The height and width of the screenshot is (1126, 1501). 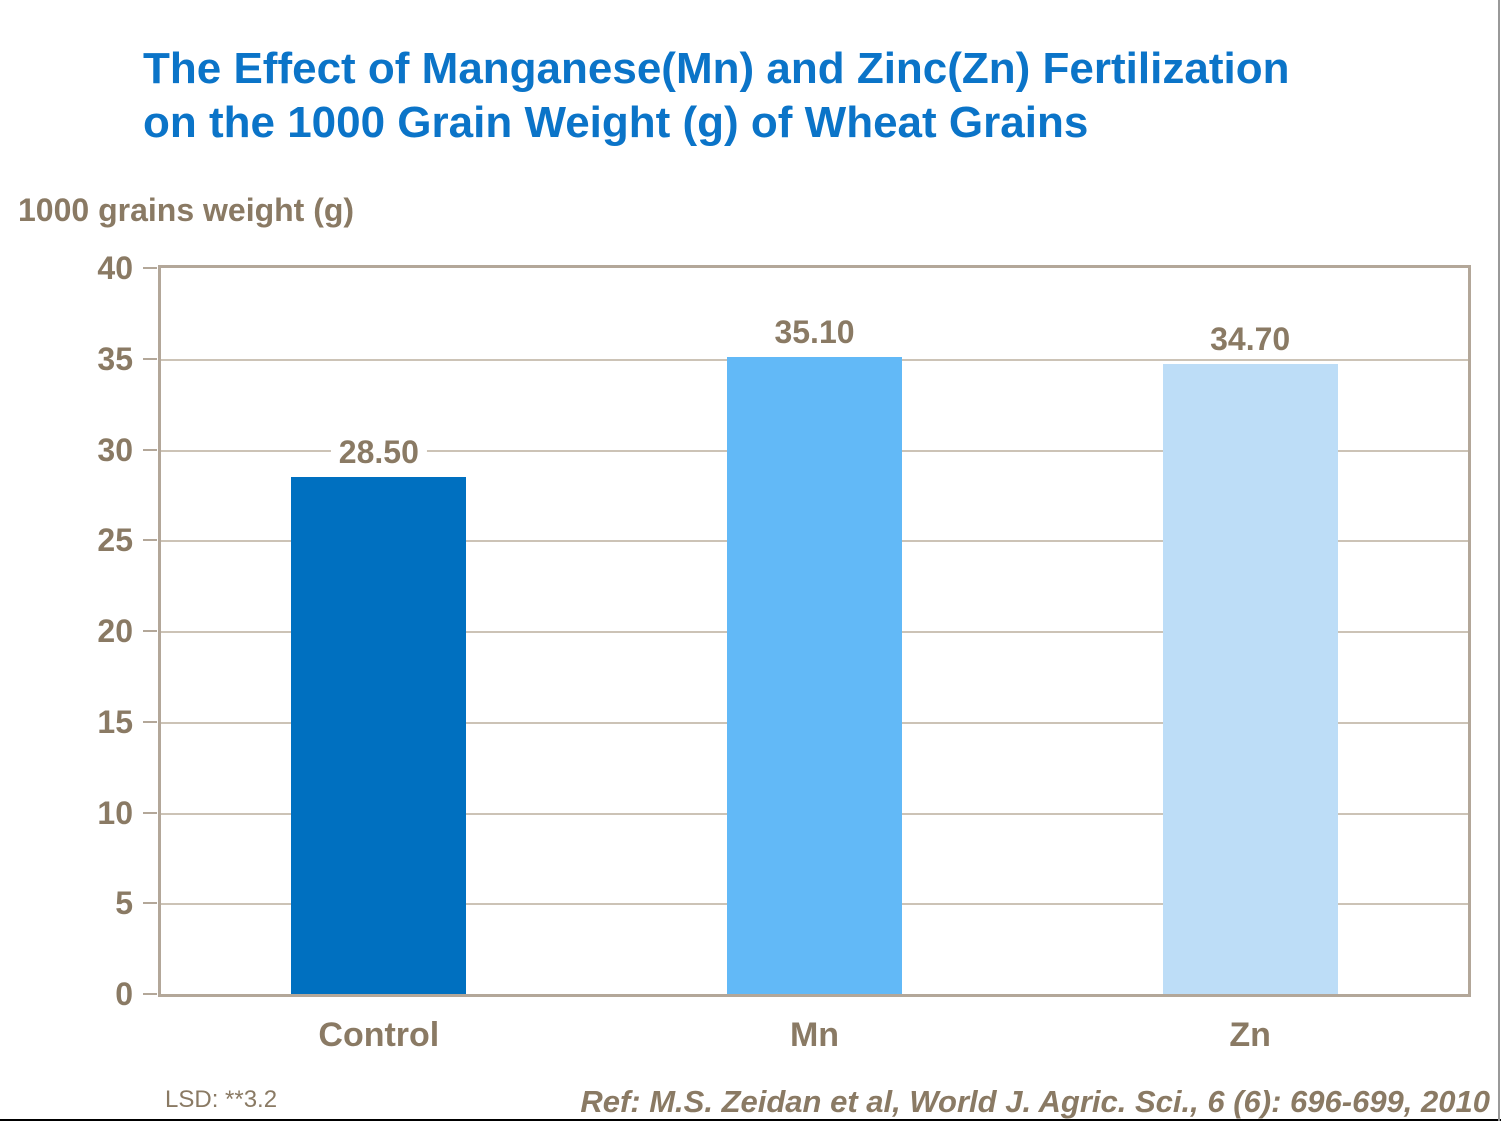 I want to click on x-axis-category-label: Zn, so click(x=1250, y=1035).